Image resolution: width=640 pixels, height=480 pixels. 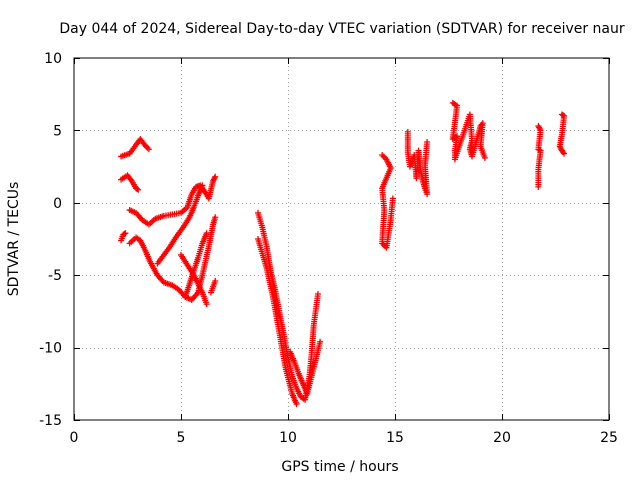 What do you see at coordinates (55, 276) in the screenshot?
I see `y-tick-label: -5` at bounding box center [55, 276].